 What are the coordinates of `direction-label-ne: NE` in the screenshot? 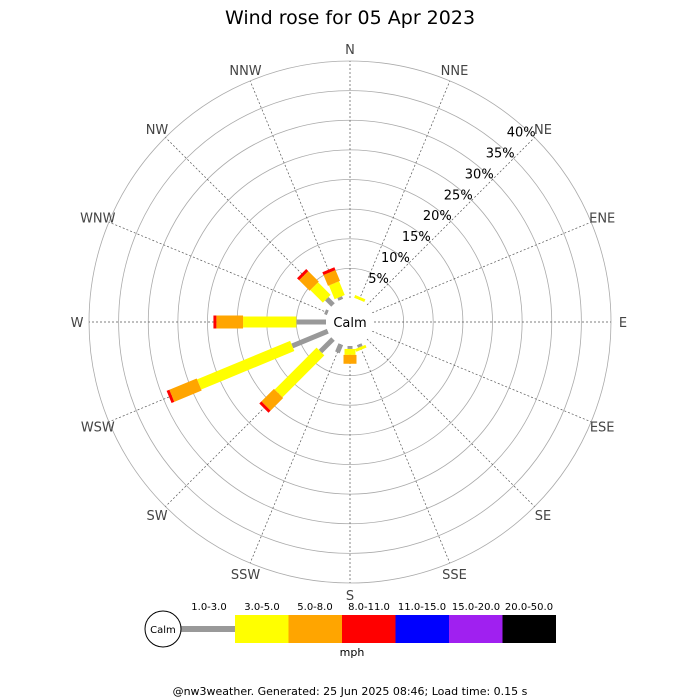 It's located at (543, 130).